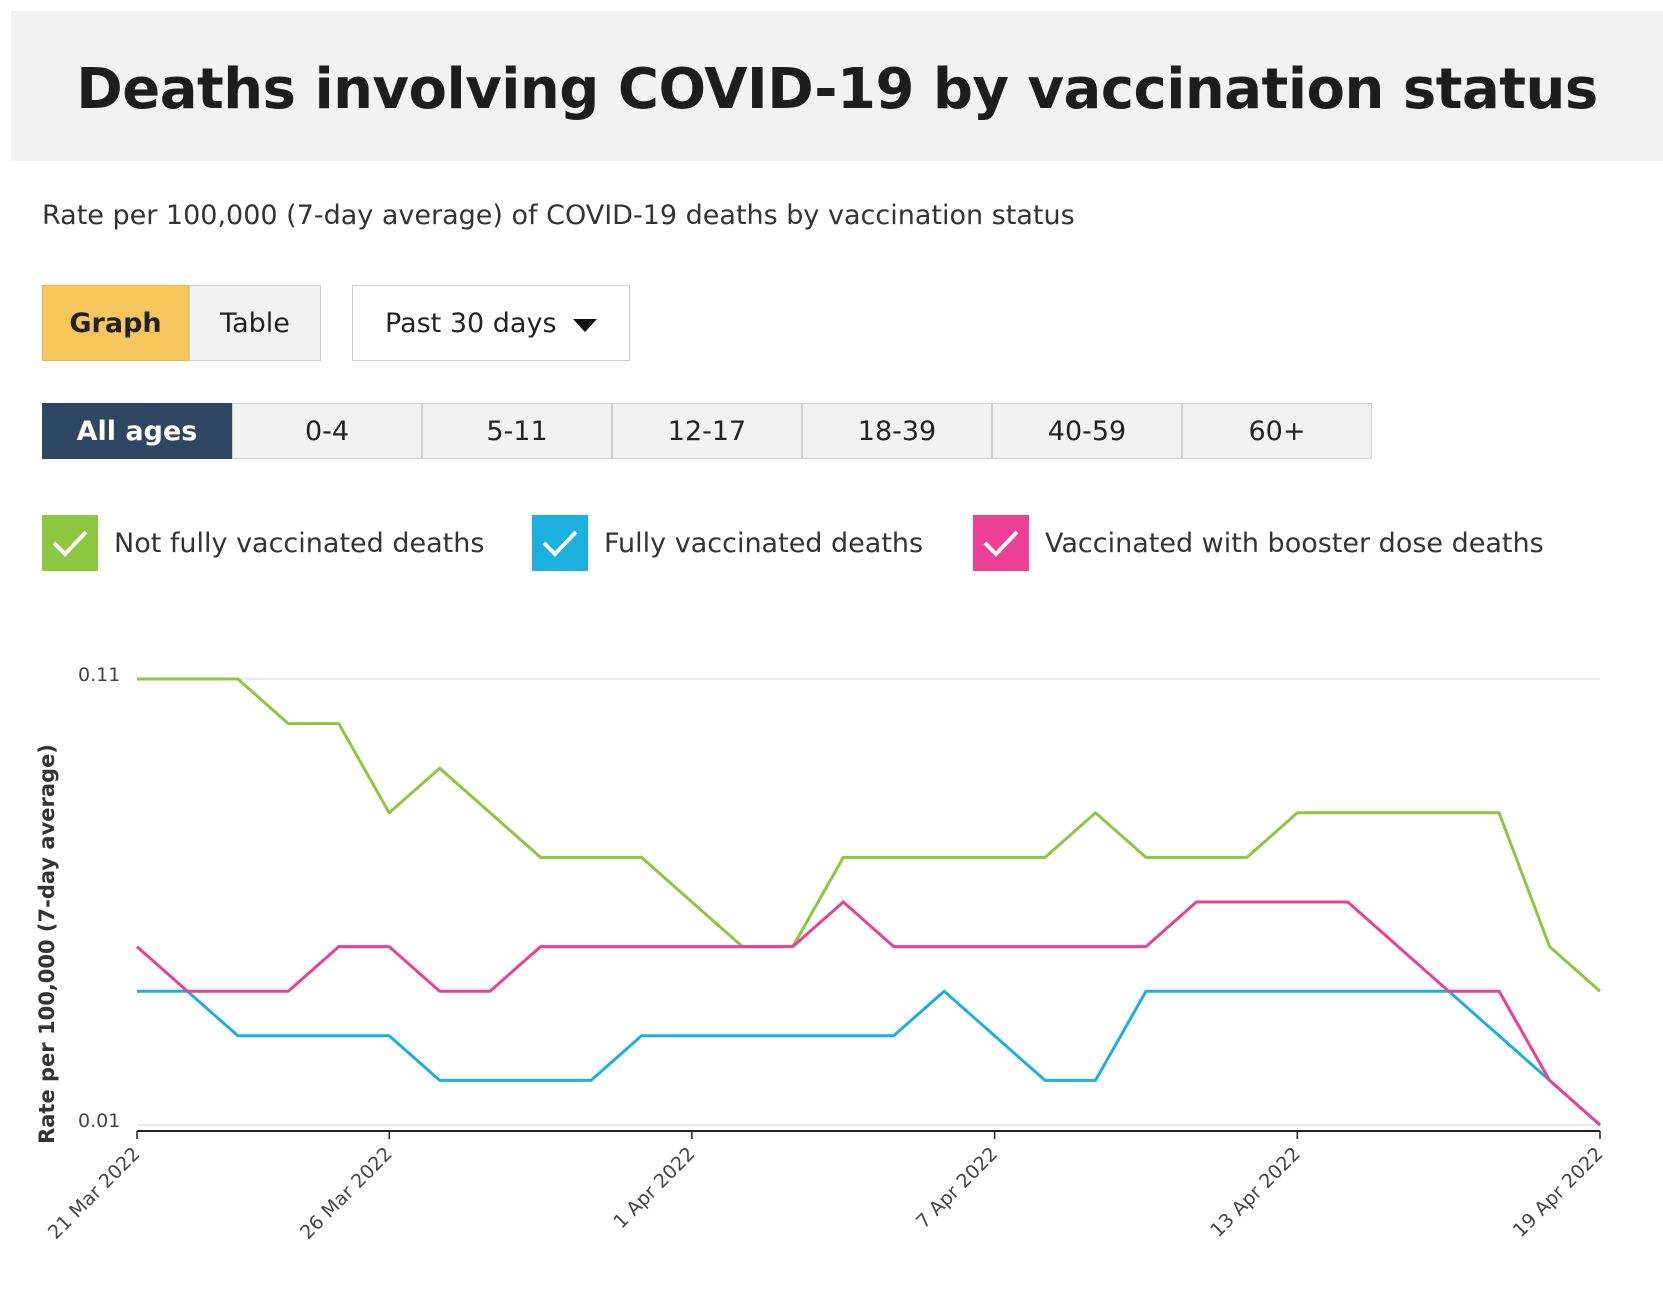  Describe the element at coordinates (897, 431) in the screenshot. I see `age-tab-18-39: 18-39` at that location.